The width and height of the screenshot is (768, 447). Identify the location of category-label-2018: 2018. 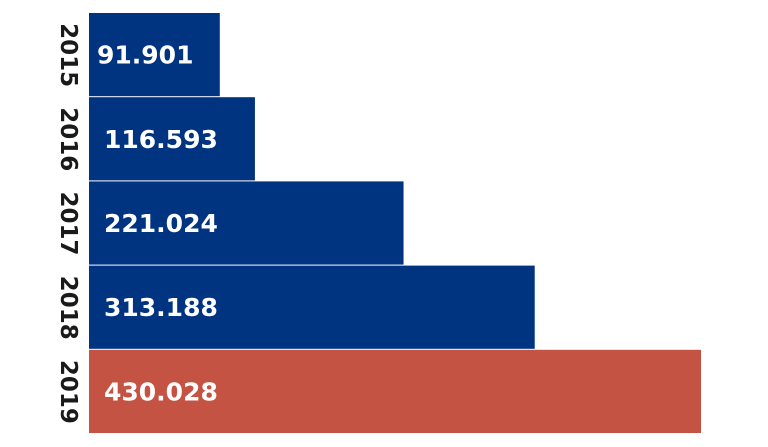
(68, 308).